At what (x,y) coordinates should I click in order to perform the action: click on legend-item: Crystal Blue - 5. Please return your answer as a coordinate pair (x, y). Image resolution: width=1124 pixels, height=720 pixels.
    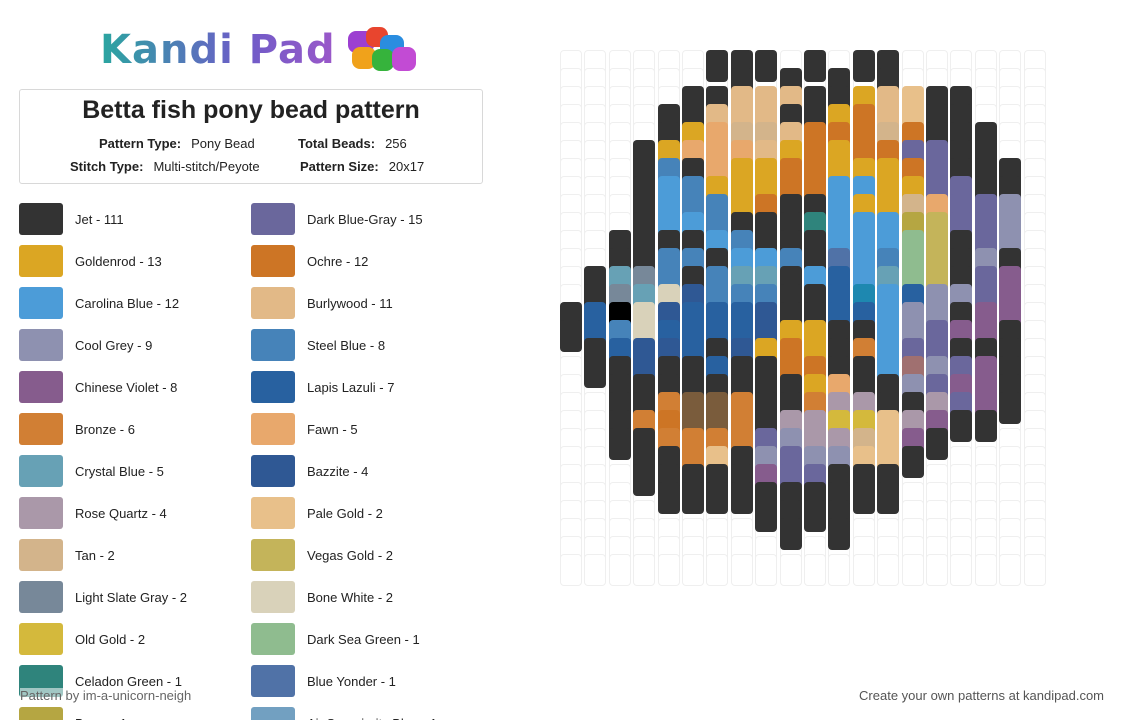
    Looking at the image, I should click on (134, 471).